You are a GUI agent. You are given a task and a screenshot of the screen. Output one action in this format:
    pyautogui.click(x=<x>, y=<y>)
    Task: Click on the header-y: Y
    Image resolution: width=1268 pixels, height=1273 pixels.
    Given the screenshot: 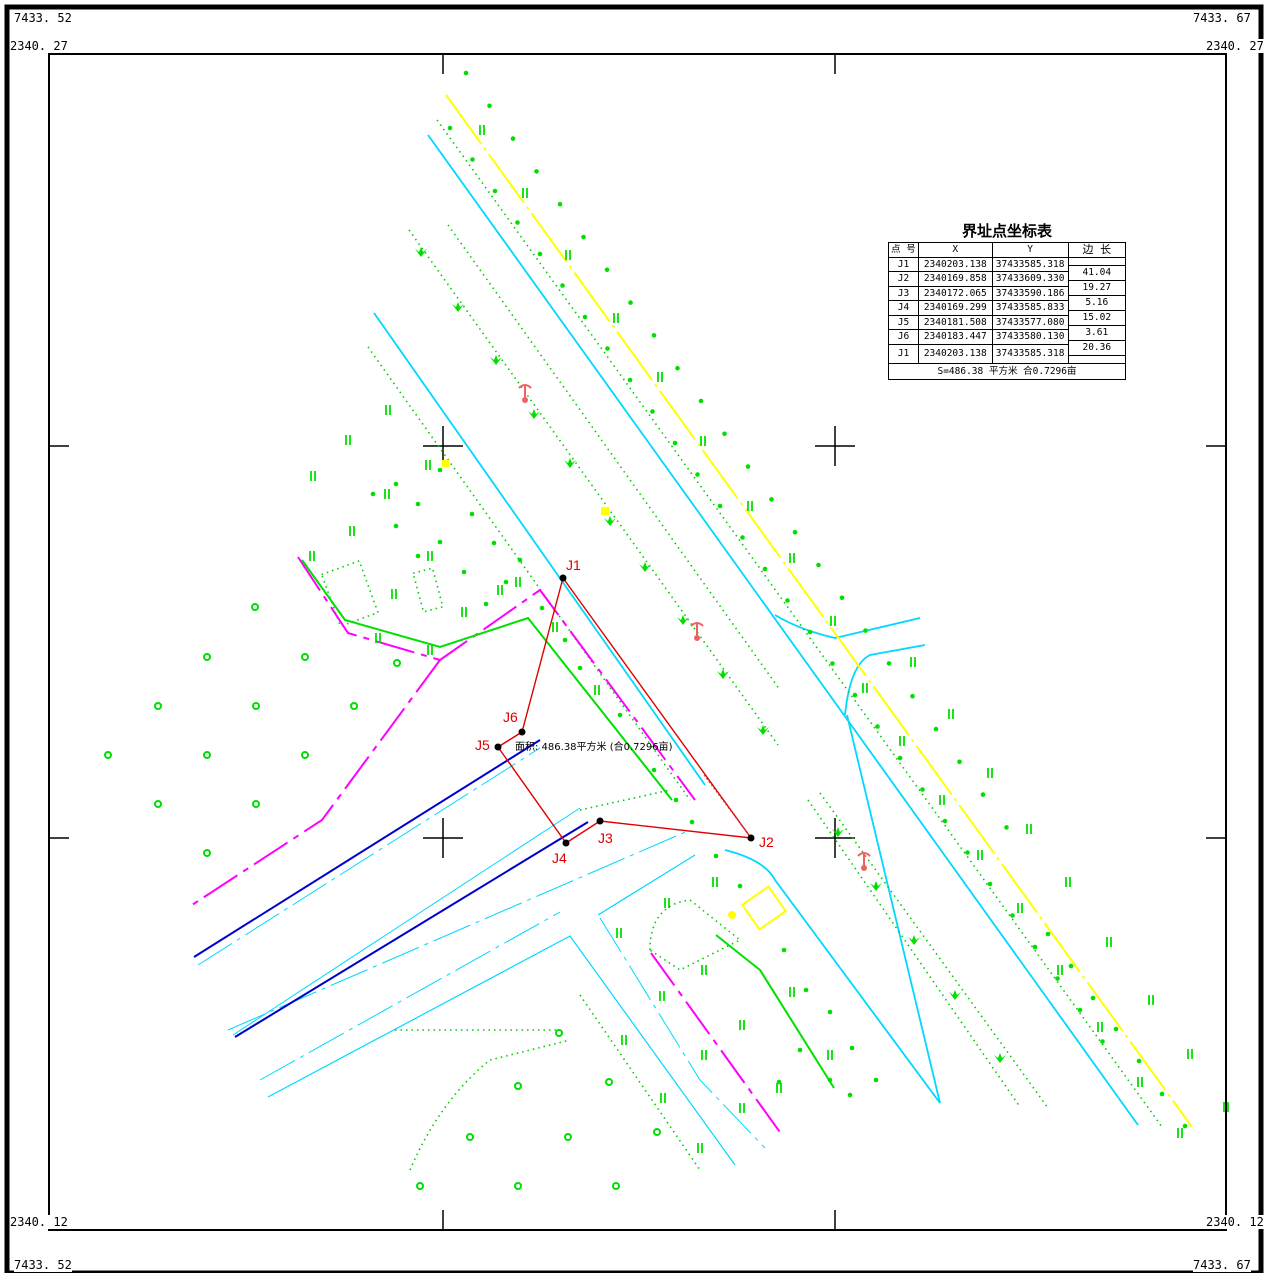 What is the action you would take?
    pyautogui.click(x=1030, y=250)
    